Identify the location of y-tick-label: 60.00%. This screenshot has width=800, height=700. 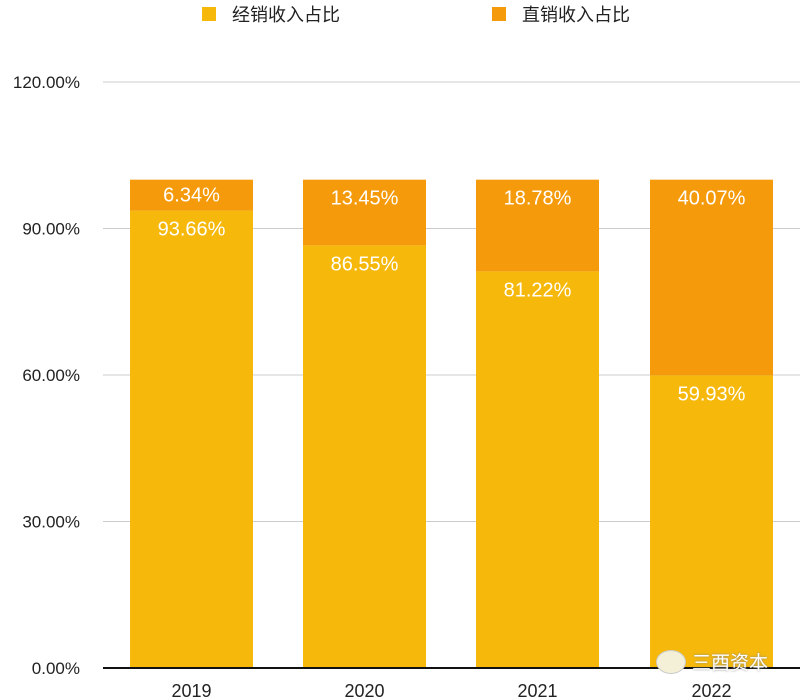
(51, 375).